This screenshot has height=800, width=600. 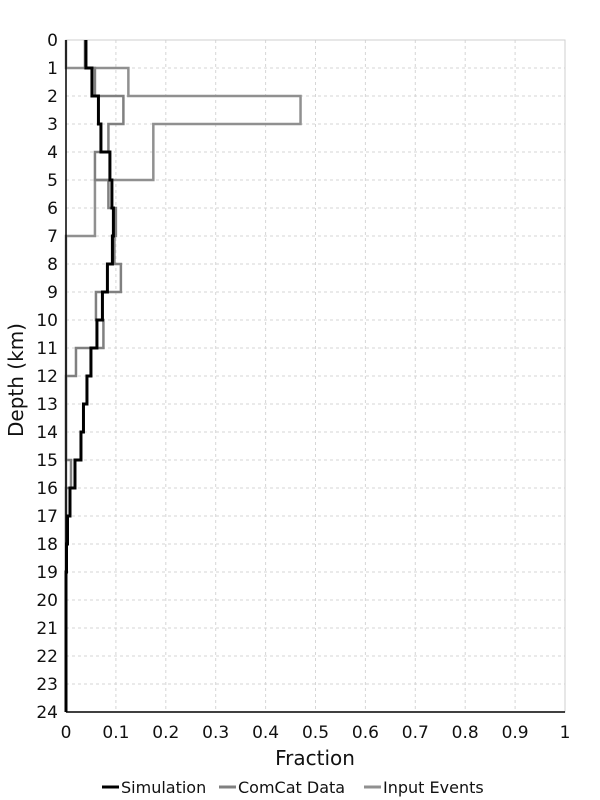 I want to click on x-tick-label: 0.7, so click(x=415, y=733).